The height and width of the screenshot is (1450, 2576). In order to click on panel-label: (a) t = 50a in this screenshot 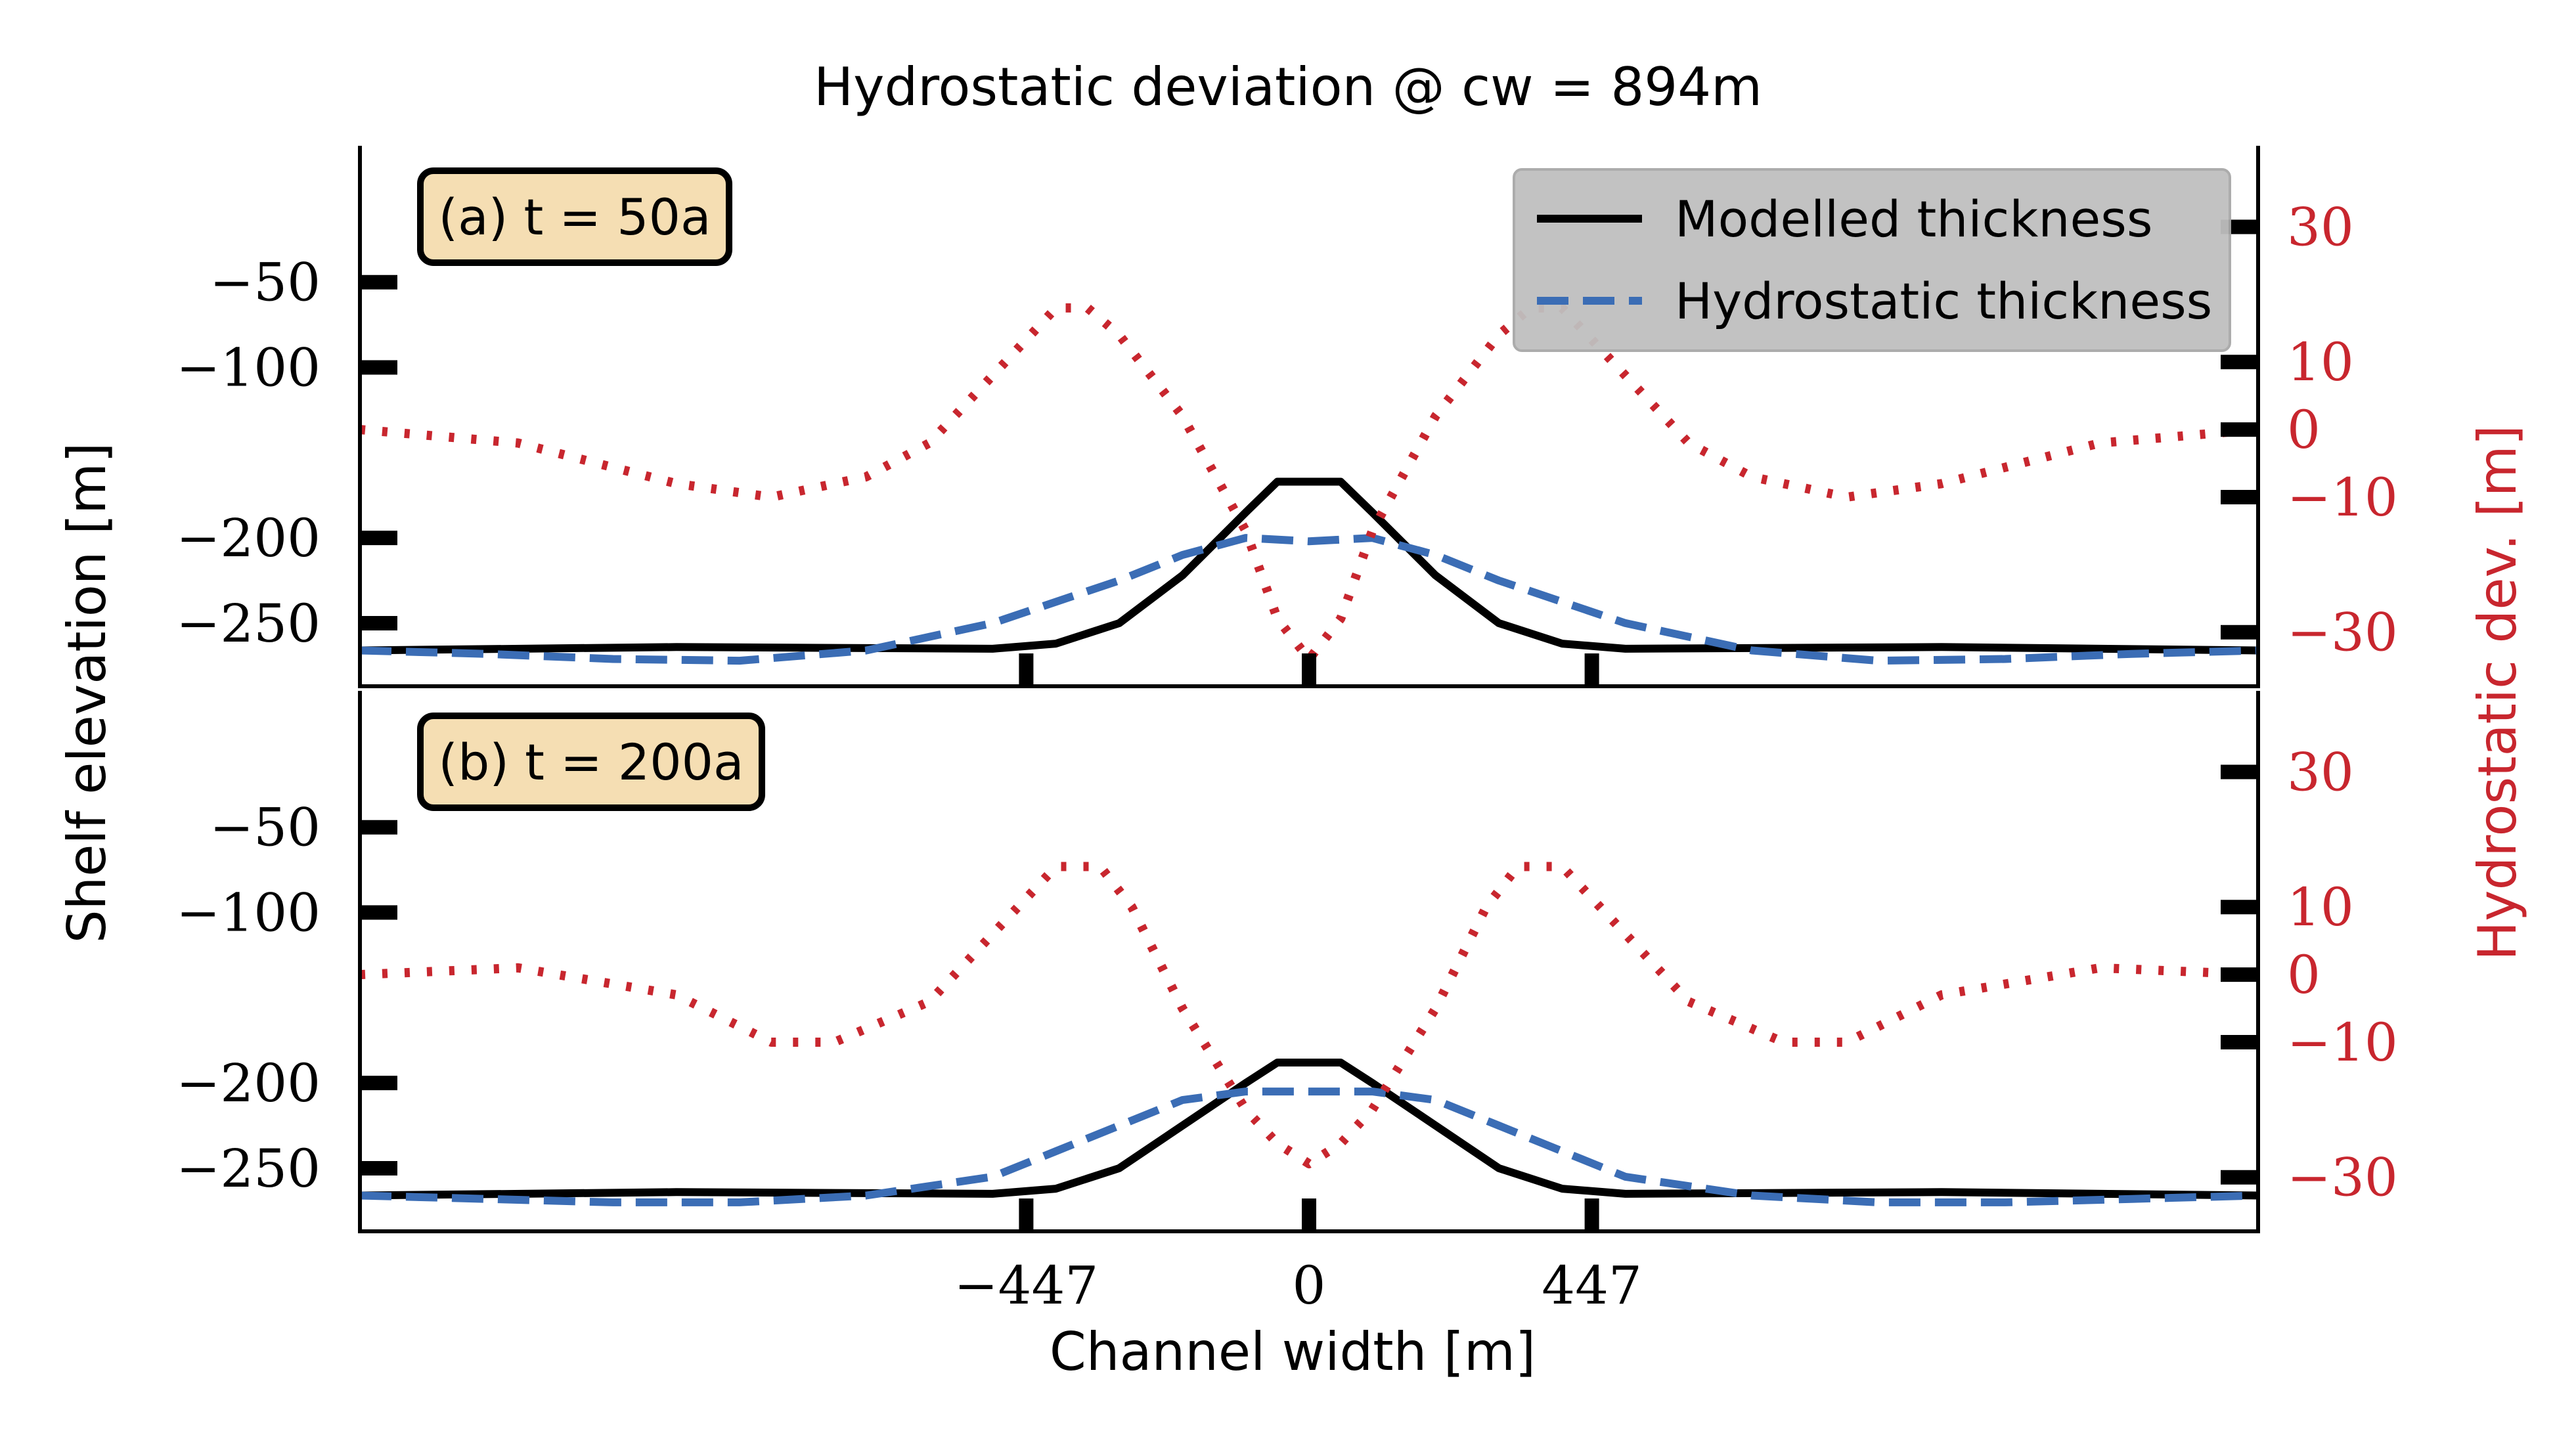, I will do `click(574, 217)`.